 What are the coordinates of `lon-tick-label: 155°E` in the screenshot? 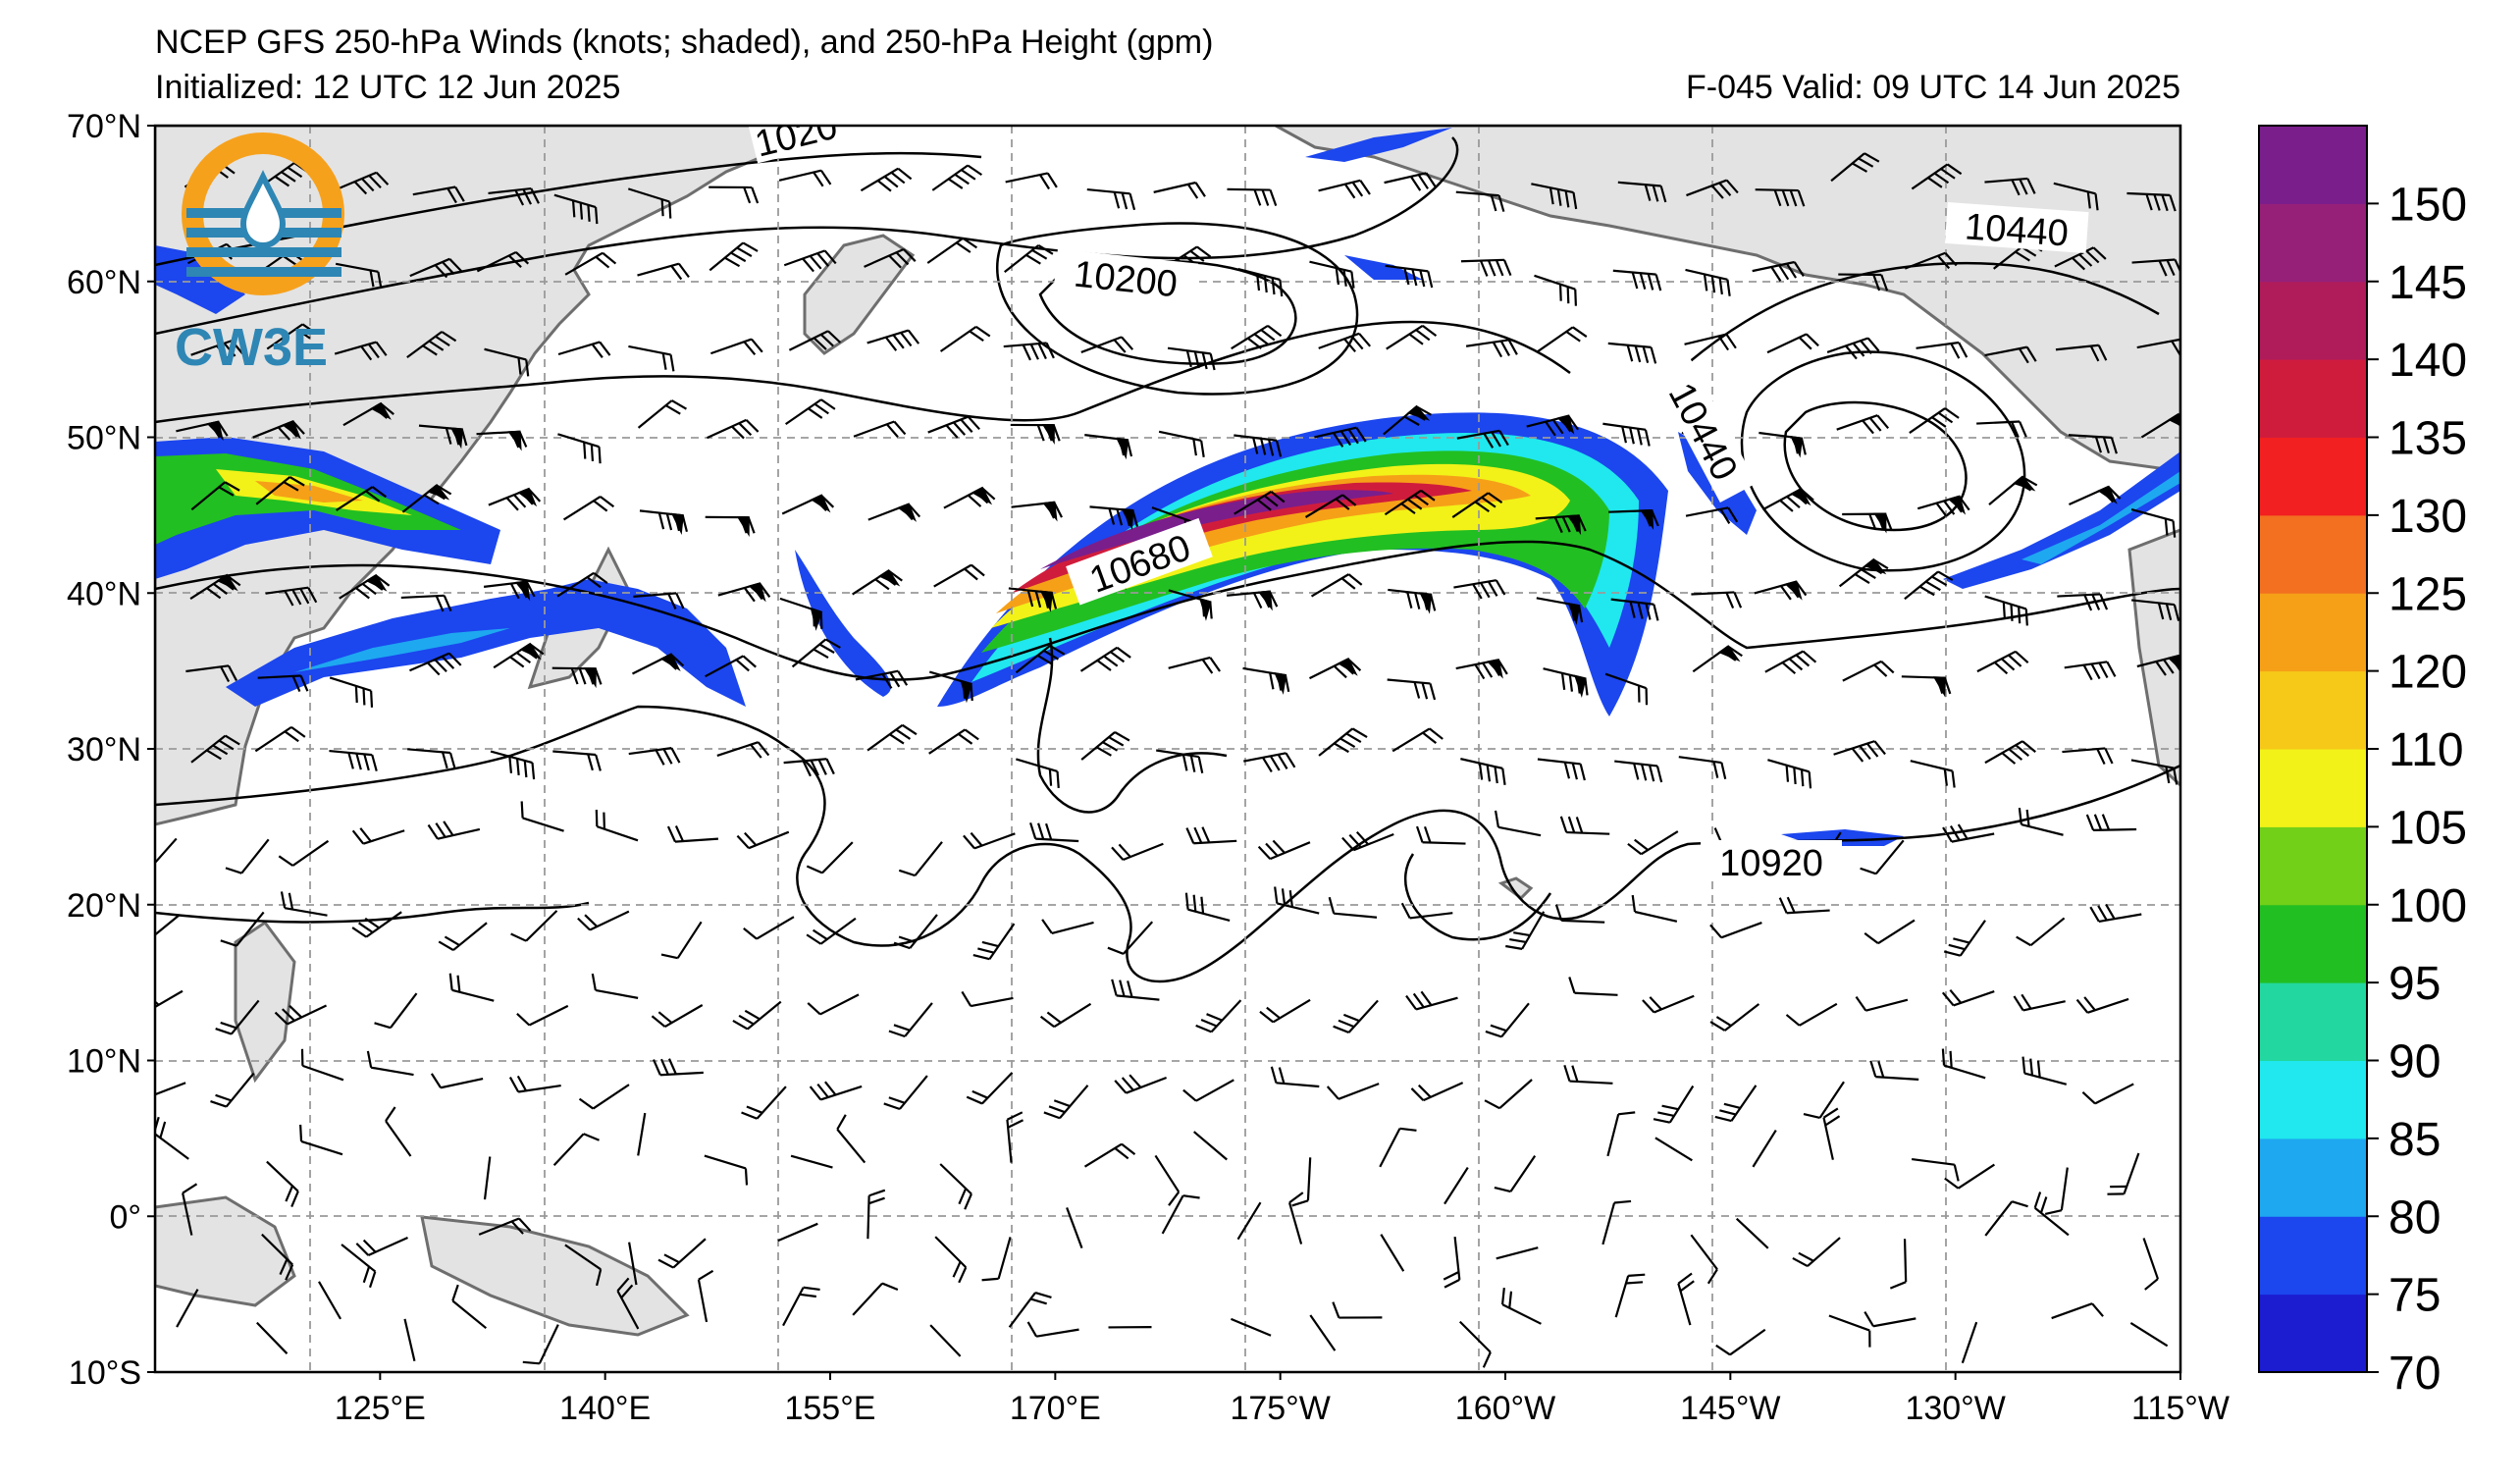 It's located at (829, 1409).